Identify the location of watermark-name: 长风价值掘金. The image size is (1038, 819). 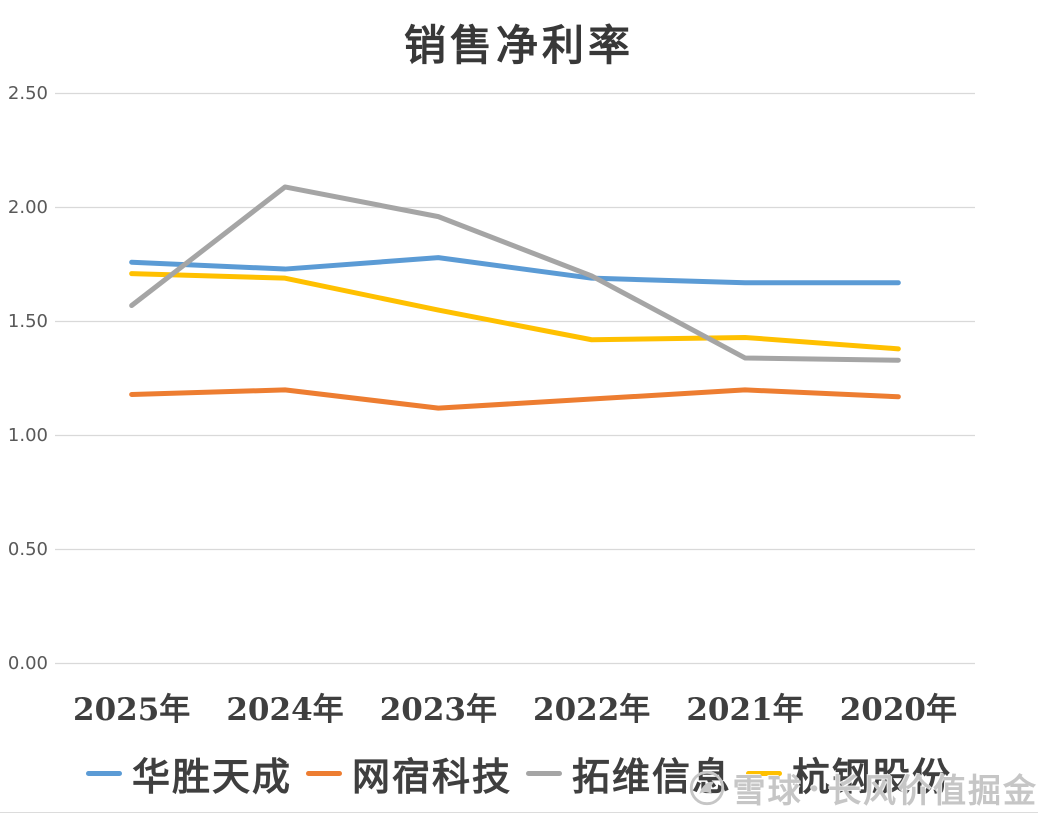
(933, 790).